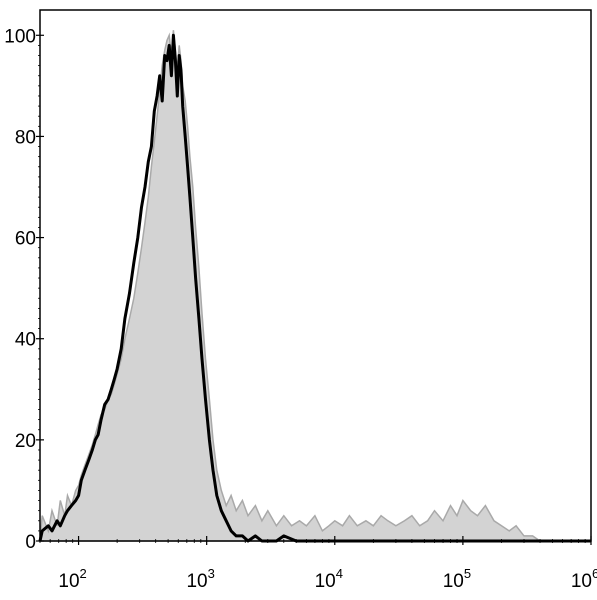 The height and width of the screenshot is (600, 597). I want to click on y-tick-label: 40, so click(25, 340).